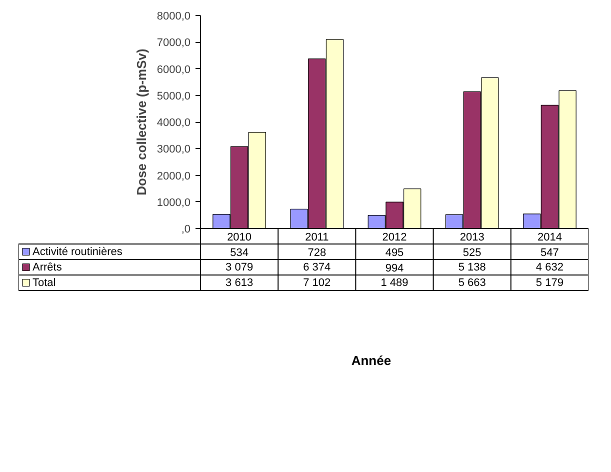 This screenshot has height=472, width=611. What do you see at coordinates (240, 282) in the screenshot?
I see `data-label: 3 613` at bounding box center [240, 282].